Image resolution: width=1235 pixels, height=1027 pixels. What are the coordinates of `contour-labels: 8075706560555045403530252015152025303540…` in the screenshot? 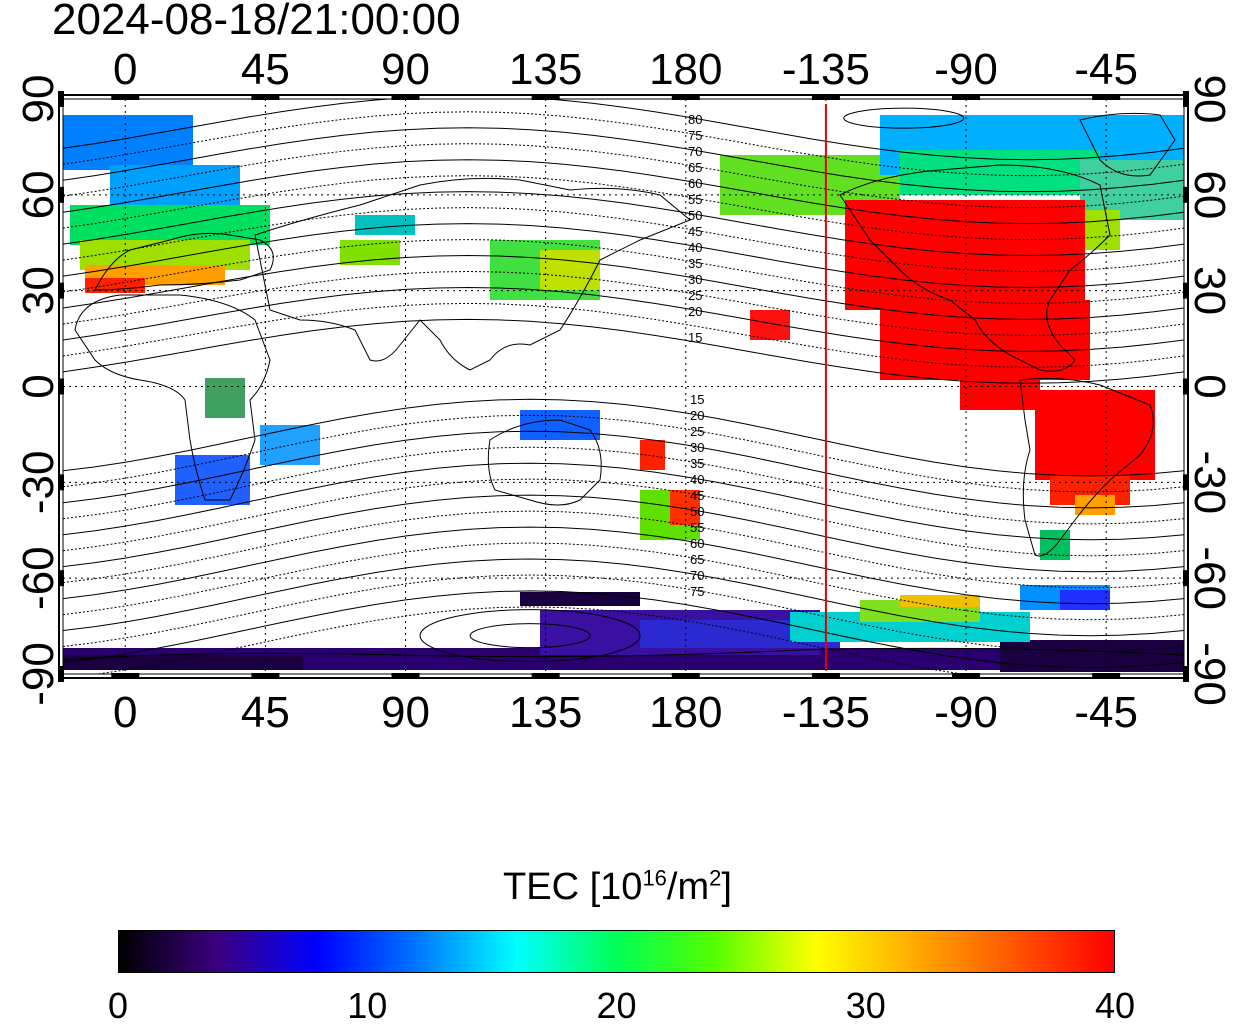 It's located at (696, 355).